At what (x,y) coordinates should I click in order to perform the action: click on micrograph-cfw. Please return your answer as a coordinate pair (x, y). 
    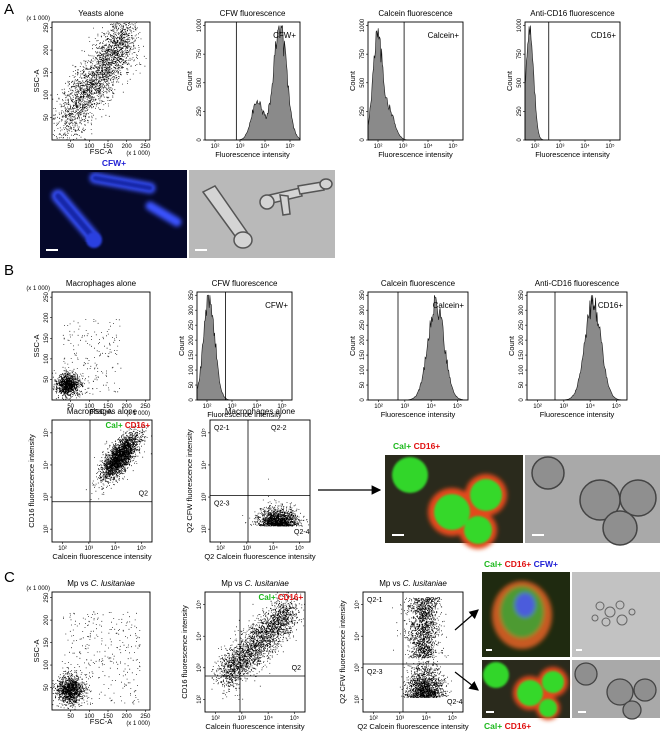
    Looking at the image, I should click on (113, 214).